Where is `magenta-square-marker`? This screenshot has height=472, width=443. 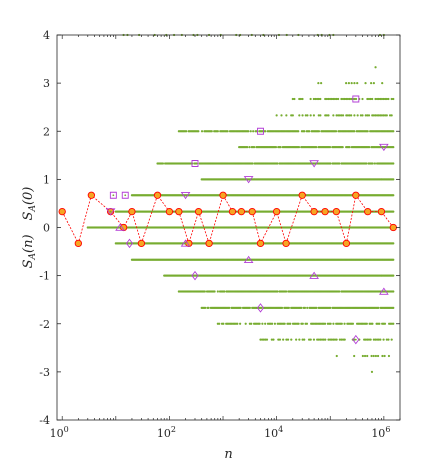
magenta-square-marker is located at coordinates (195, 163).